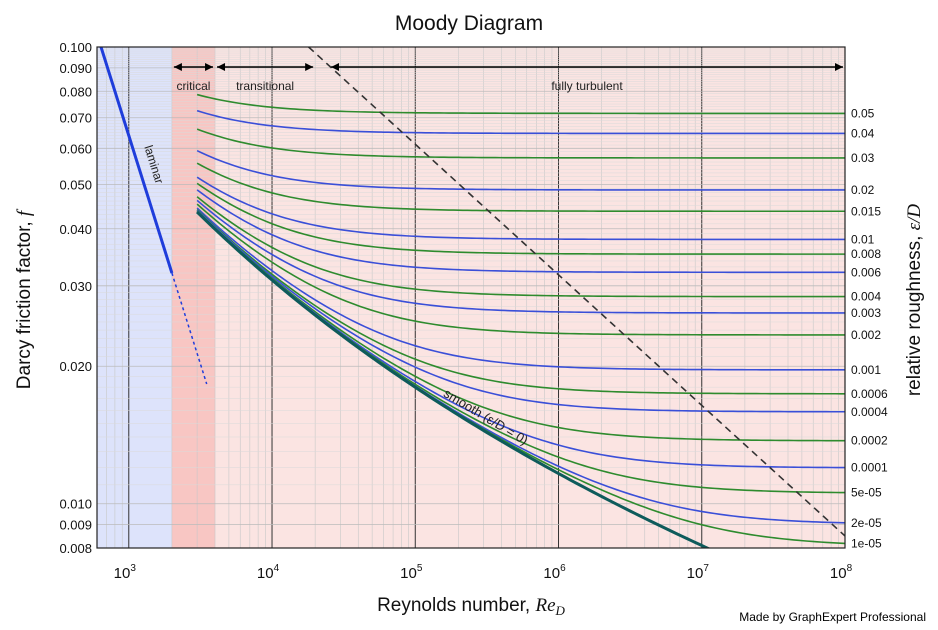 This screenshot has width=938, height=630. Describe the element at coordinates (520, 143) in the screenshot. I see `roughness-curve-0.03` at that location.